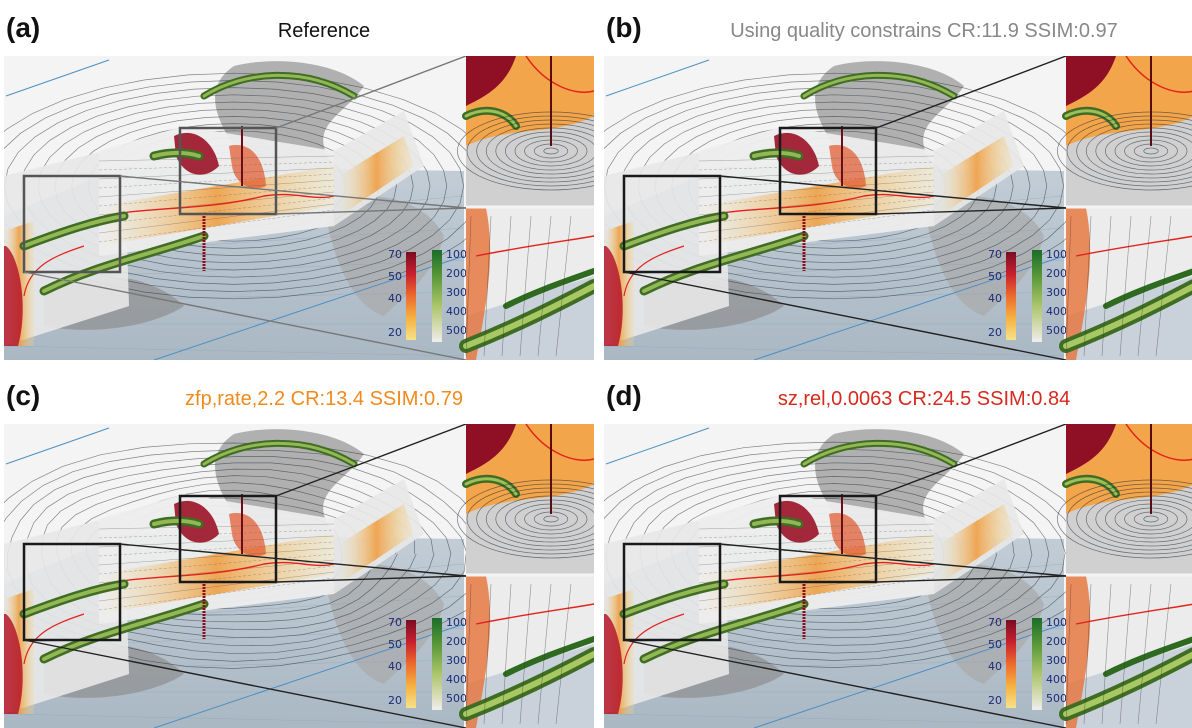 Image resolution: width=1192 pixels, height=728 pixels. I want to click on panel-title: Reference, so click(324, 31).